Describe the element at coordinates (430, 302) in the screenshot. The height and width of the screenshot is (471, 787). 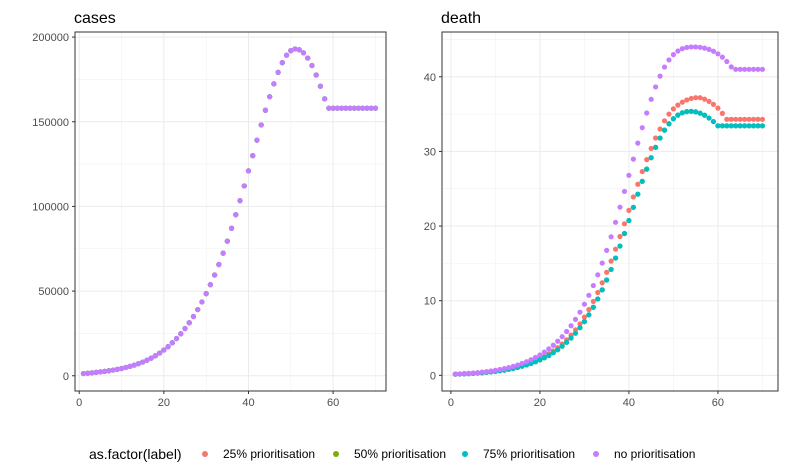
I see `y-tick-label: 10` at that location.